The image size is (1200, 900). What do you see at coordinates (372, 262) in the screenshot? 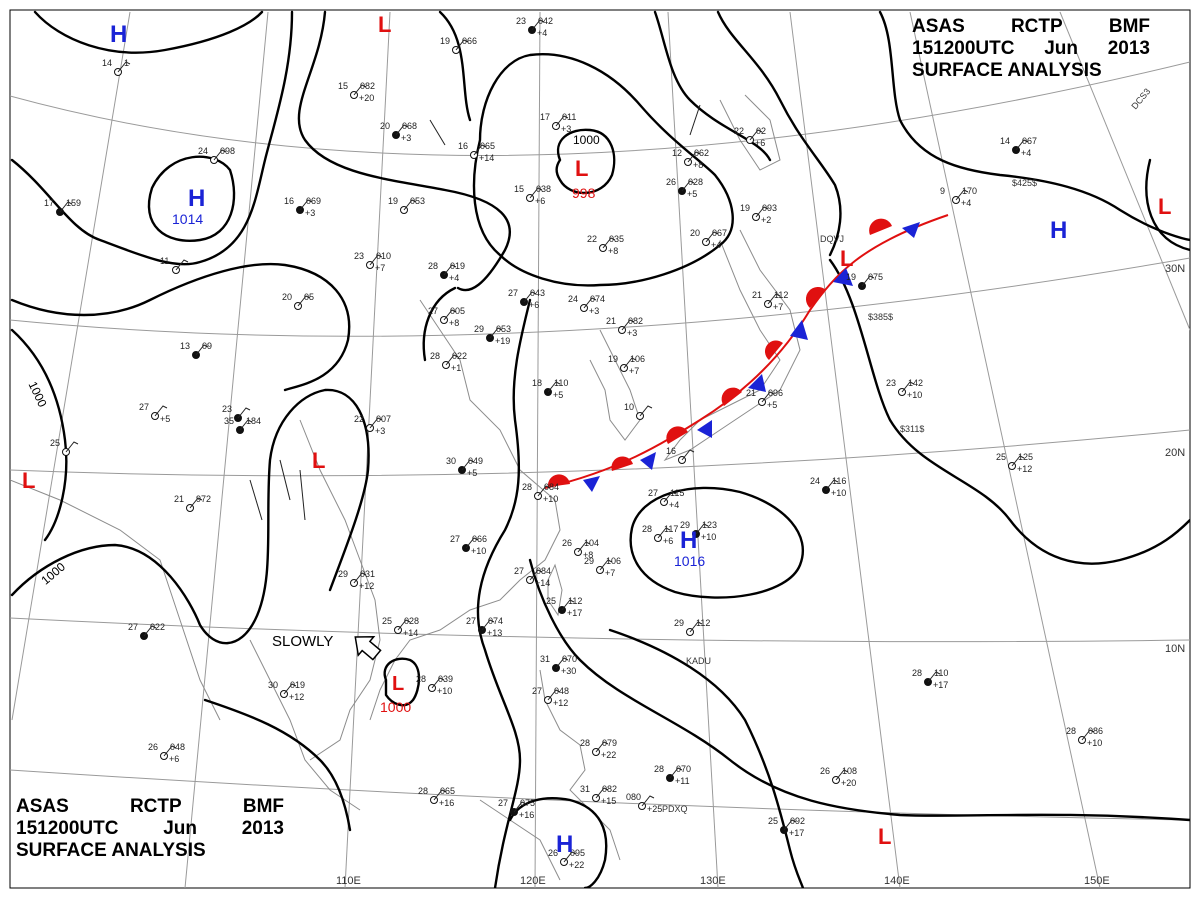
I see `station-plot: 23 010 +7` at bounding box center [372, 262].